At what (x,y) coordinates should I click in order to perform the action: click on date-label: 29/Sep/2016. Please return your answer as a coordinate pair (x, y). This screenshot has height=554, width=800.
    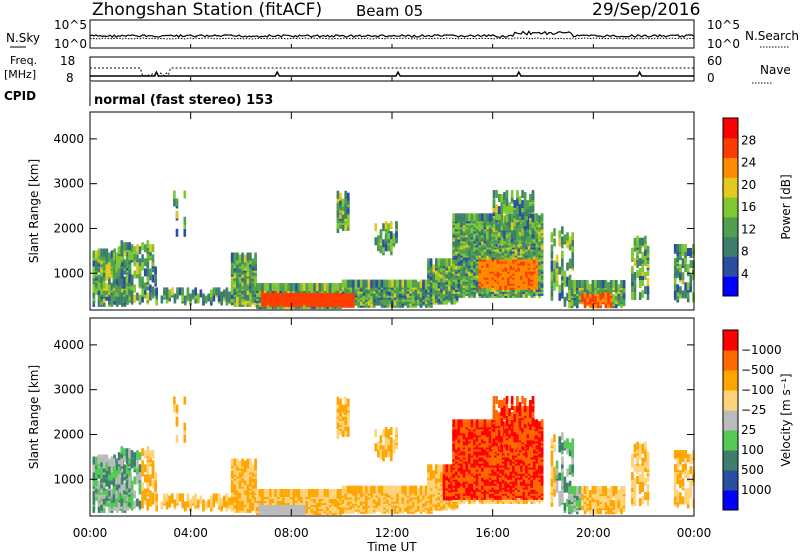
    Looking at the image, I should click on (646, 10).